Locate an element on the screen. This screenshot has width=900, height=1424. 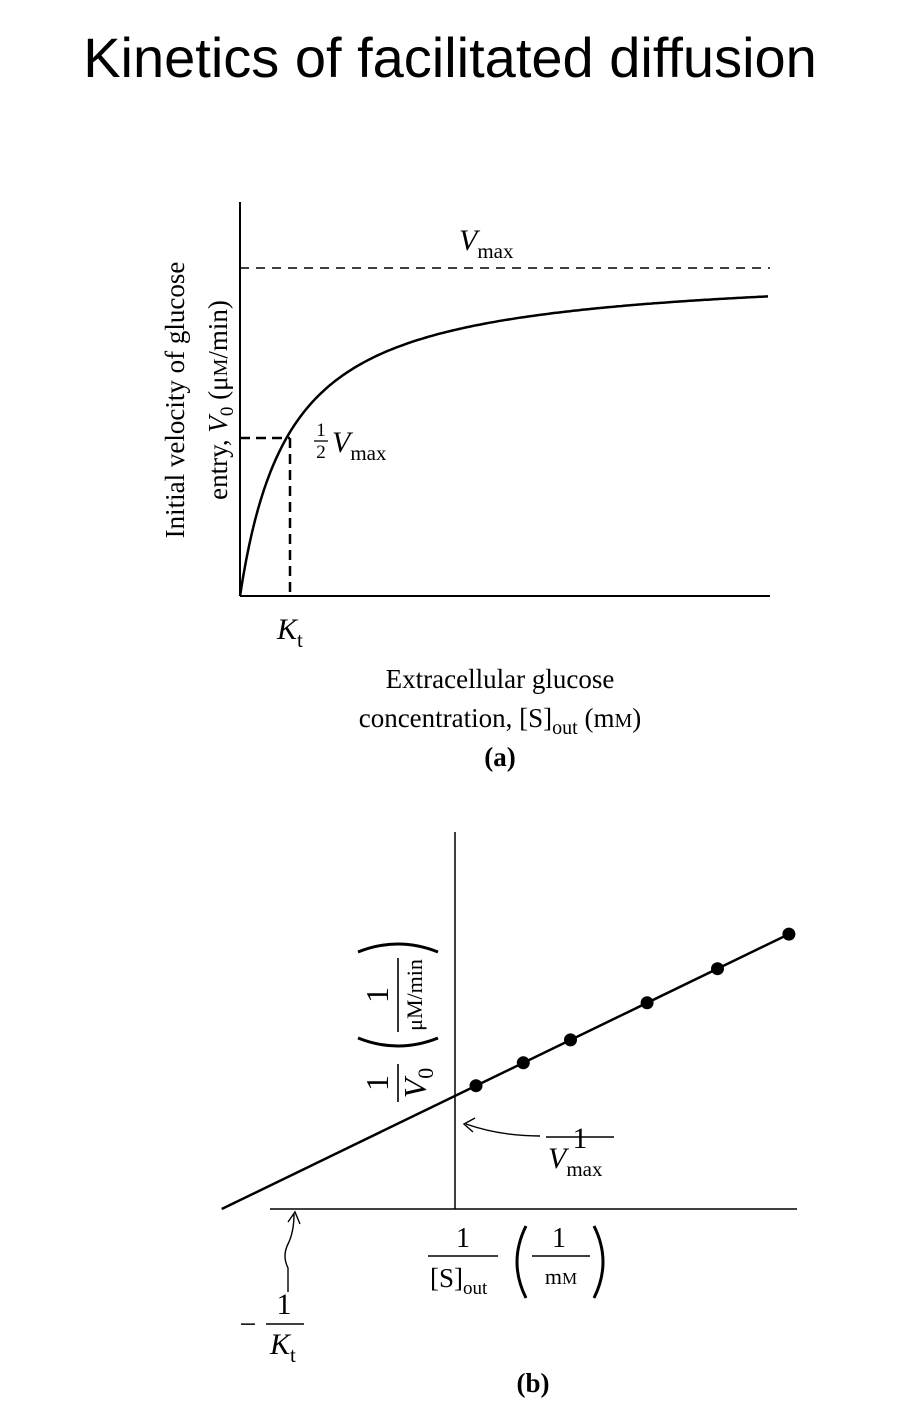
chart-b-yint-label: 1 Vmax is located at coordinates (580, 1151).